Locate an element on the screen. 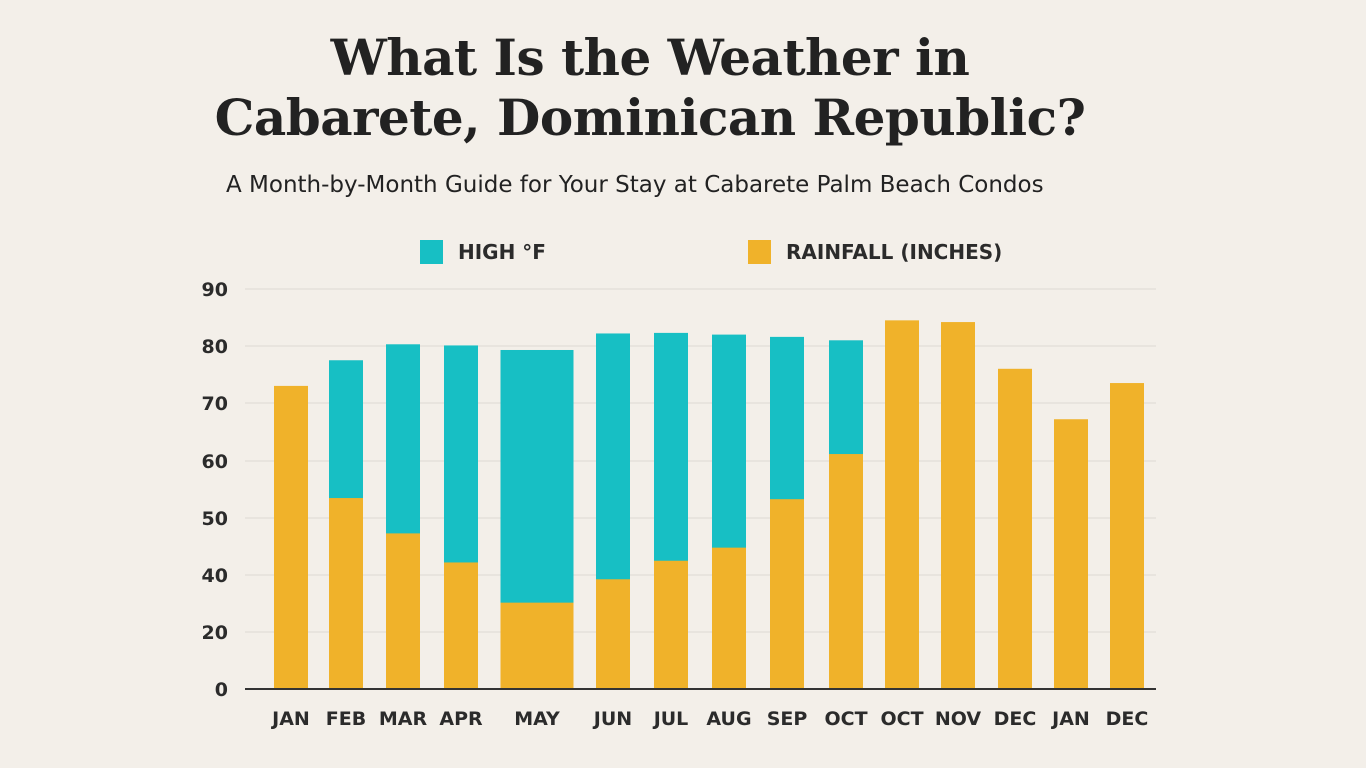 This screenshot has width=1366, height=768. x-tick-label: MAR is located at coordinates (403, 719).